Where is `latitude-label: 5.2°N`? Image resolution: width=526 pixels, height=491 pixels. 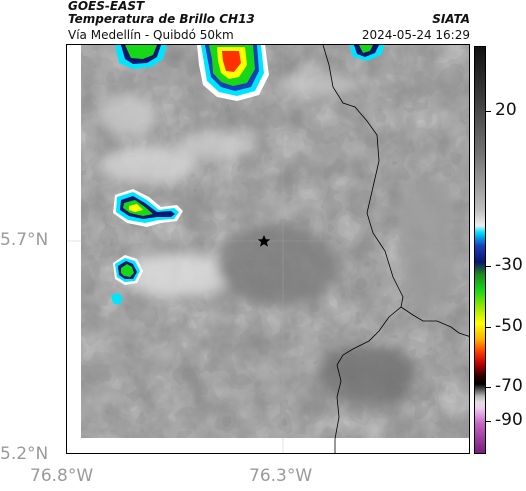 latitude-label: 5.2°N is located at coordinates (24, 454).